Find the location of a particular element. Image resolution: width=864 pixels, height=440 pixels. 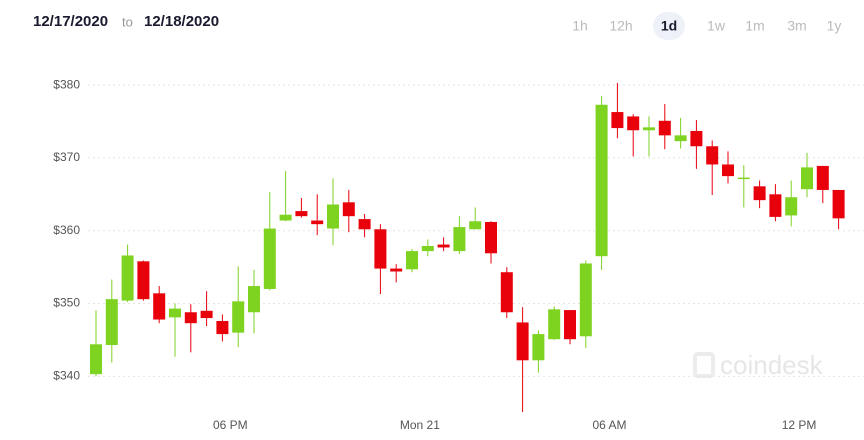

range-button: 1h is located at coordinates (580, 26).